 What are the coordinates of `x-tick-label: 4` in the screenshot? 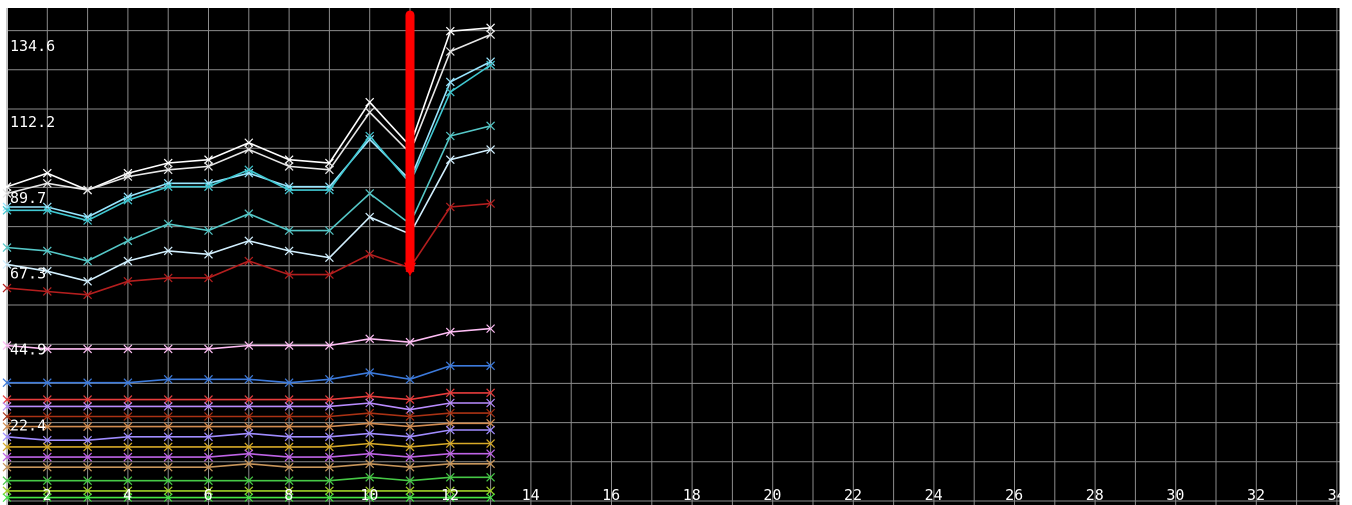 It's located at (127, 495).